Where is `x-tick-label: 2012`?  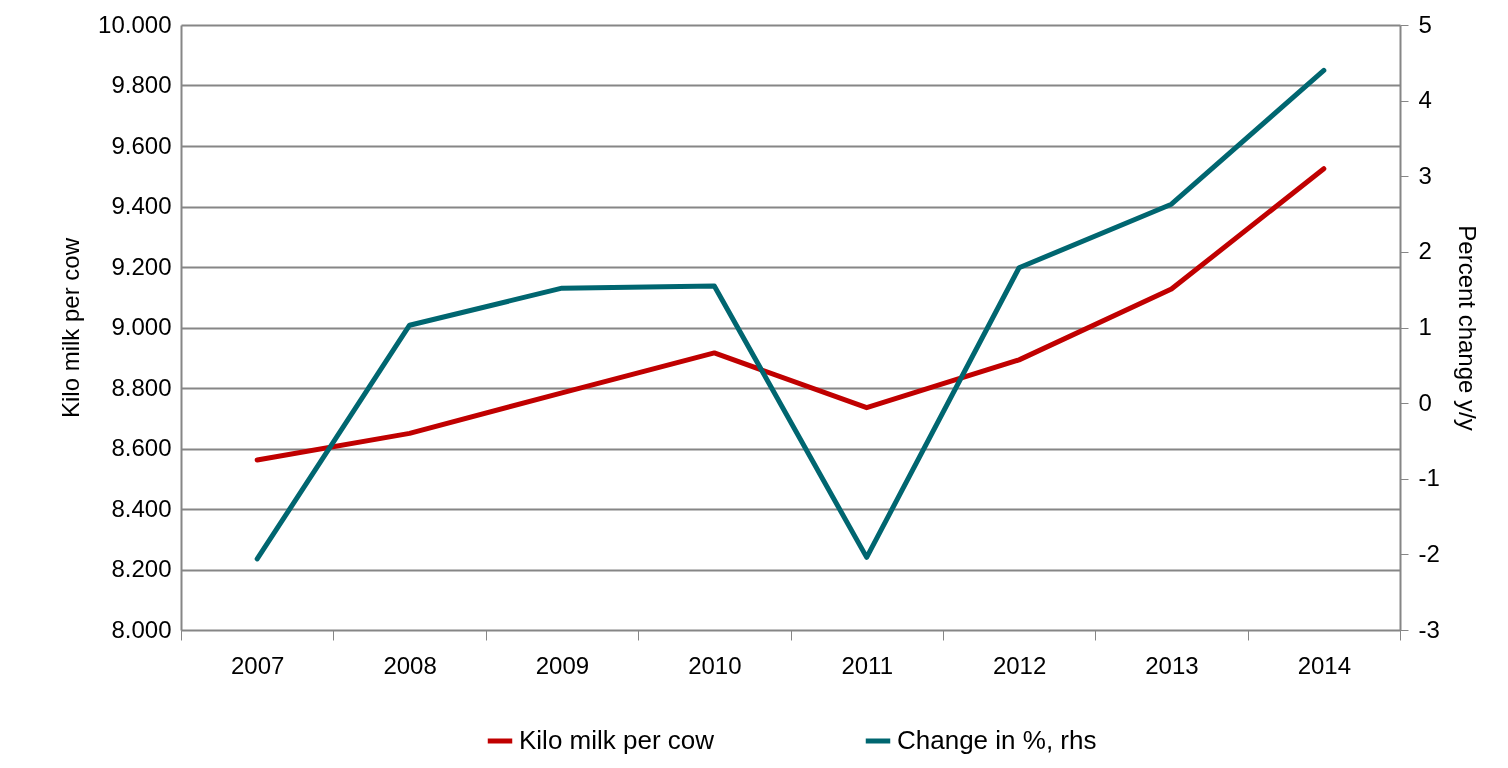 x-tick-label: 2012 is located at coordinates (1019, 665).